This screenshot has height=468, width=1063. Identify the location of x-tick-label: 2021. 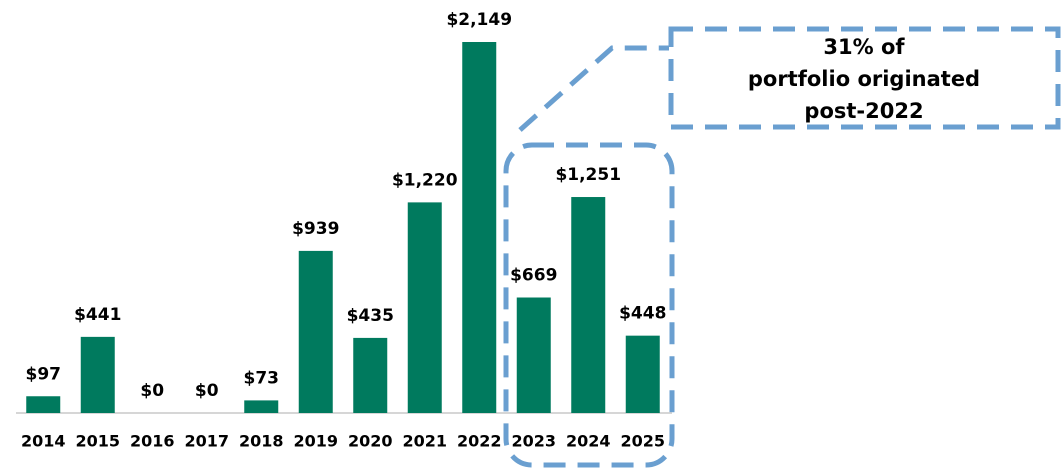
(424, 441).